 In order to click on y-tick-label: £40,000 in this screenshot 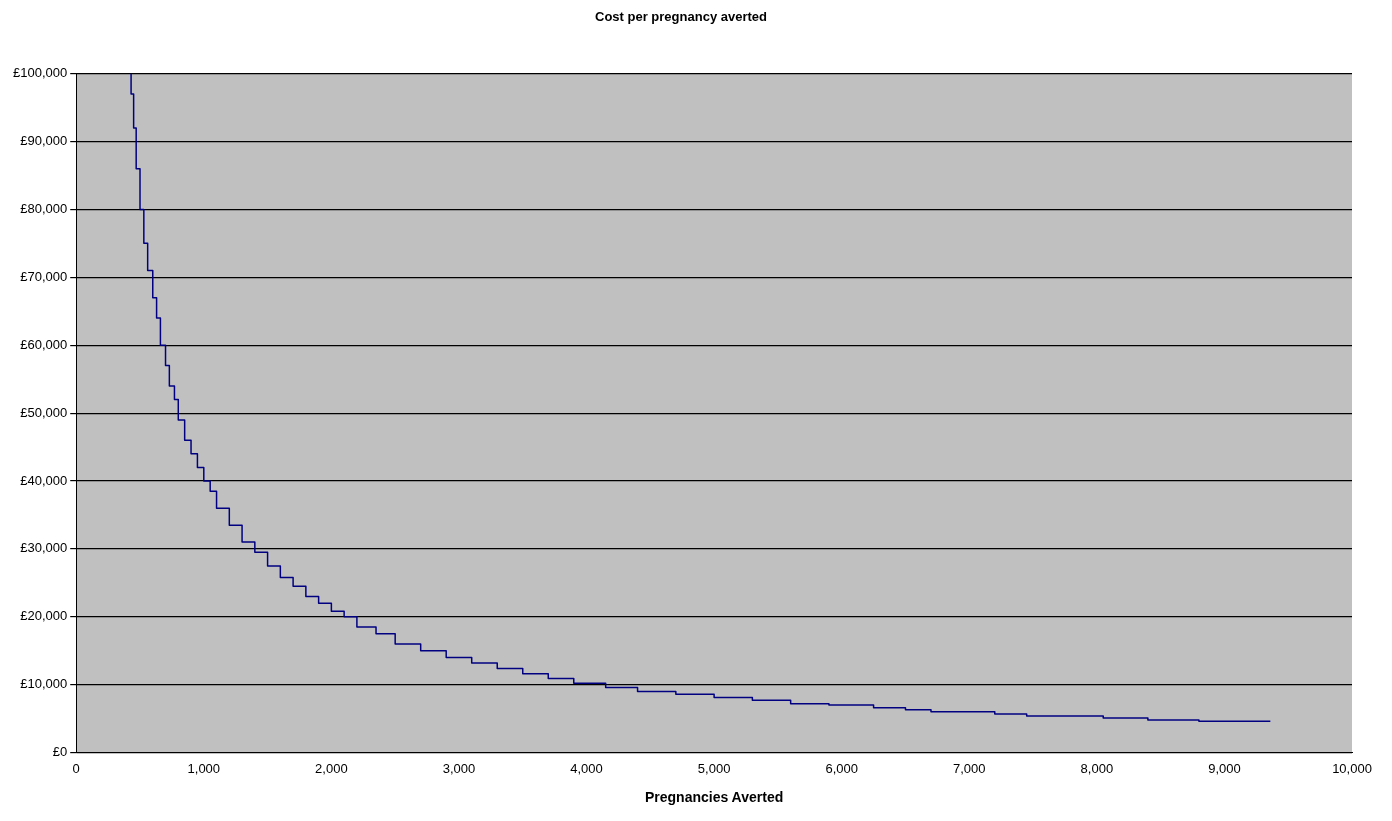, I will do `click(44, 480)`.